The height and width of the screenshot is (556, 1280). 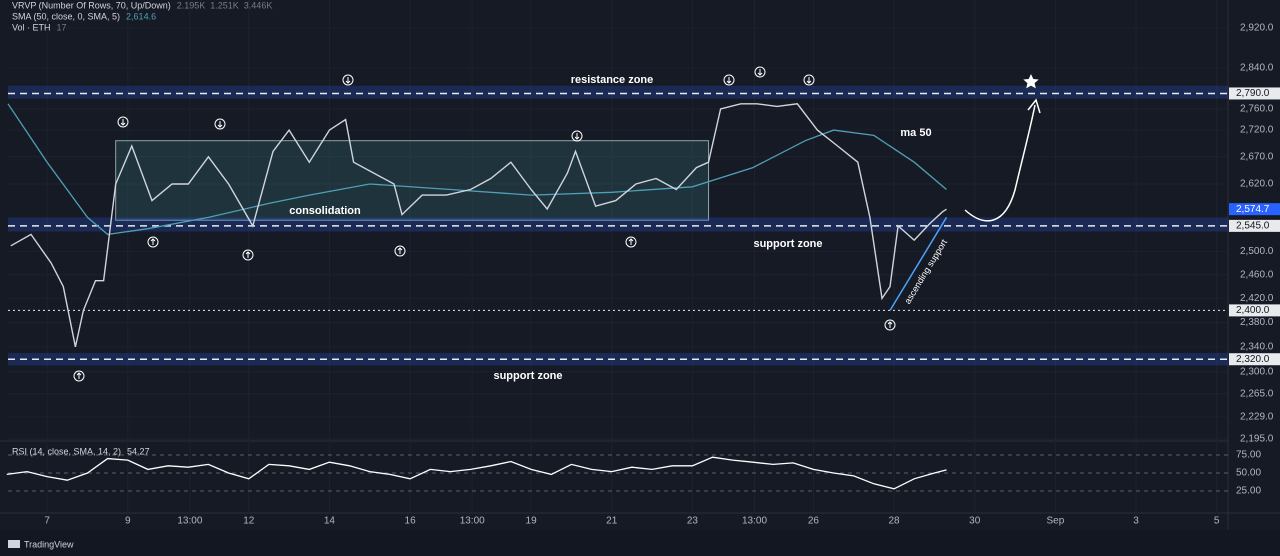 What do you see at coordinates (47, 521) in the screenshot?
I see `x-tick-label: 7` at bounding box center [47, 521].